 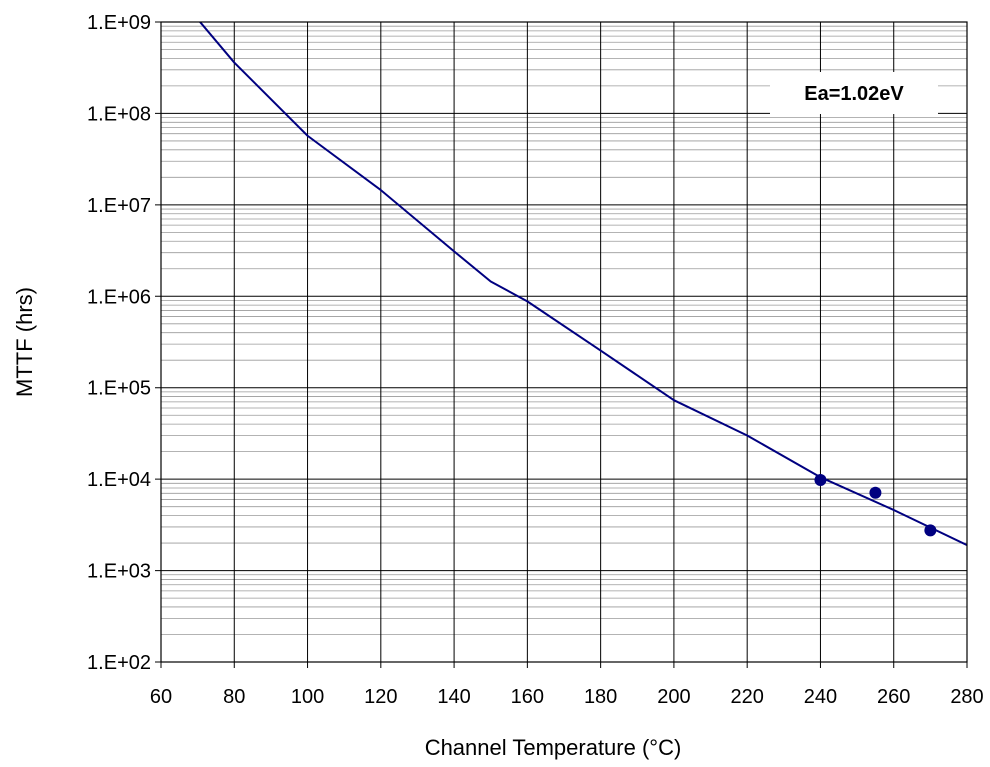 I want to click on y-tick-label: 1.E+02, so click(x=119, y=663).